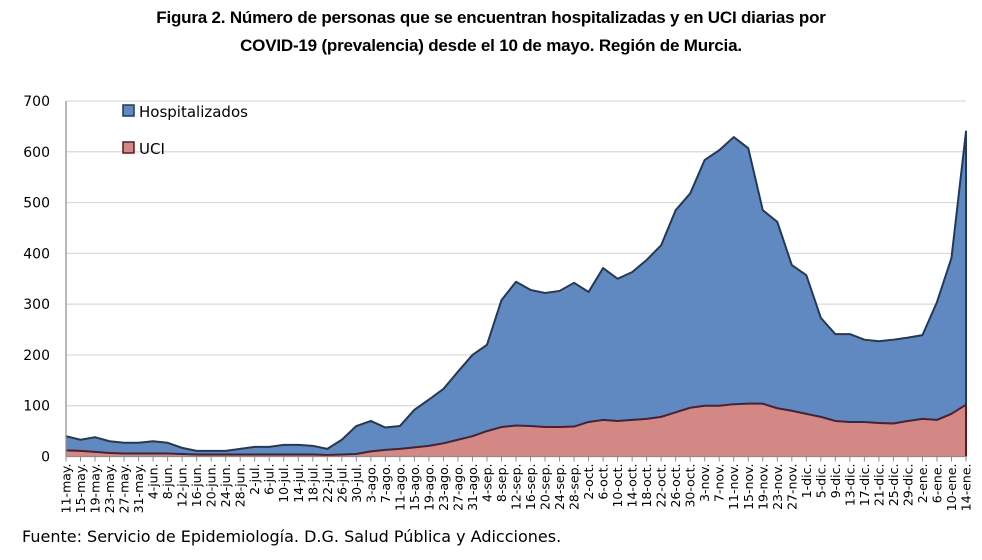 This screenshot has height=560, width=982. Describe the element at coordinates (893, 485) in the screenshot. I see `x-tick-label: 25-dic.` at that location.